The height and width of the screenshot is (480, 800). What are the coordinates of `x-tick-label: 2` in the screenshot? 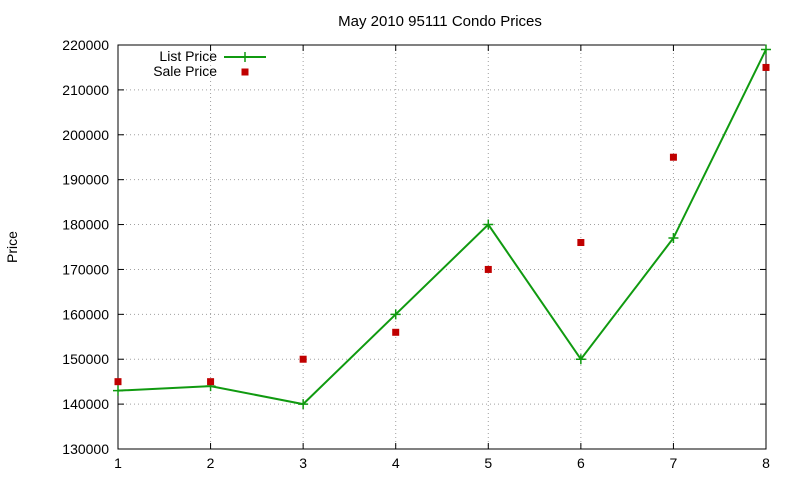 It's located at (211, 463).